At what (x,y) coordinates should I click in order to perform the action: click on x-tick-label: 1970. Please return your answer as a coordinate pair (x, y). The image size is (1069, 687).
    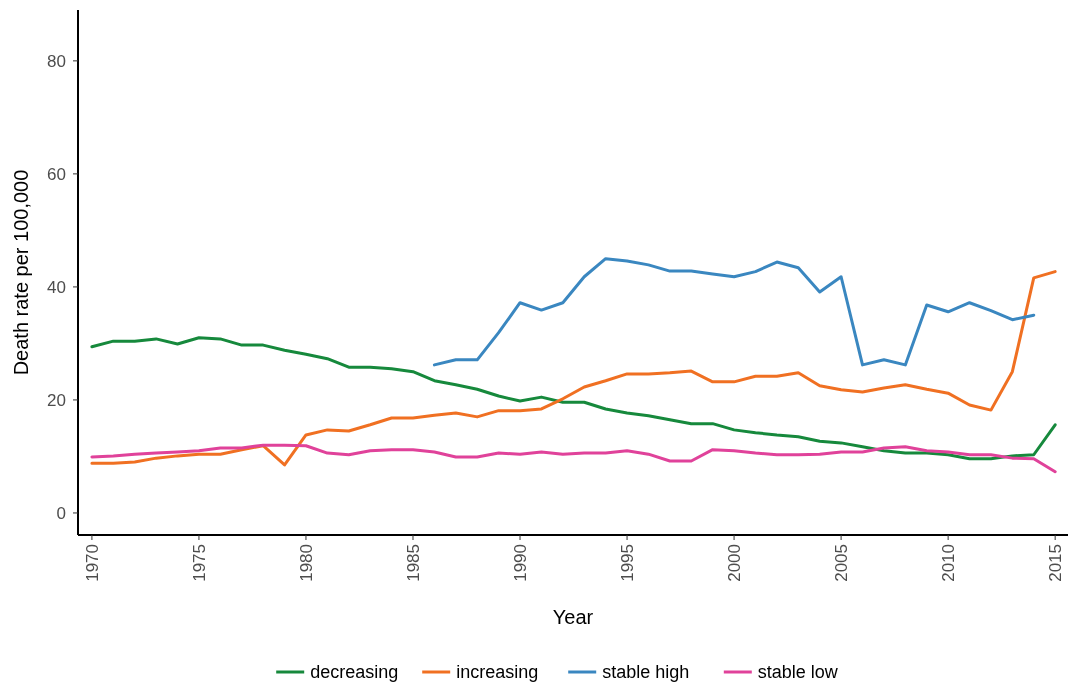
    Looking at the image, I should click on (92, 563).